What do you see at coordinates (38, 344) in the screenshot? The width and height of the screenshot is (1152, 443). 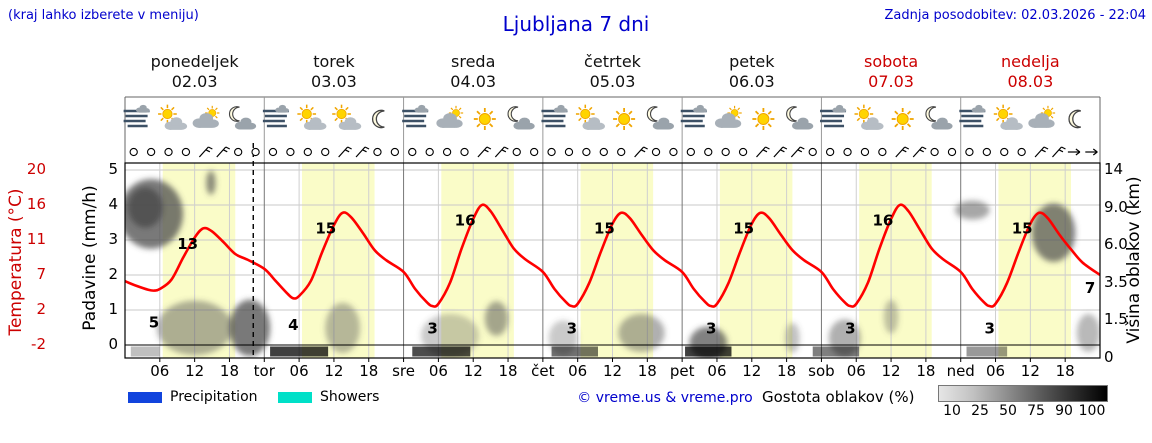 I see `temp-tick: -2` at bounding box center [38, 344].